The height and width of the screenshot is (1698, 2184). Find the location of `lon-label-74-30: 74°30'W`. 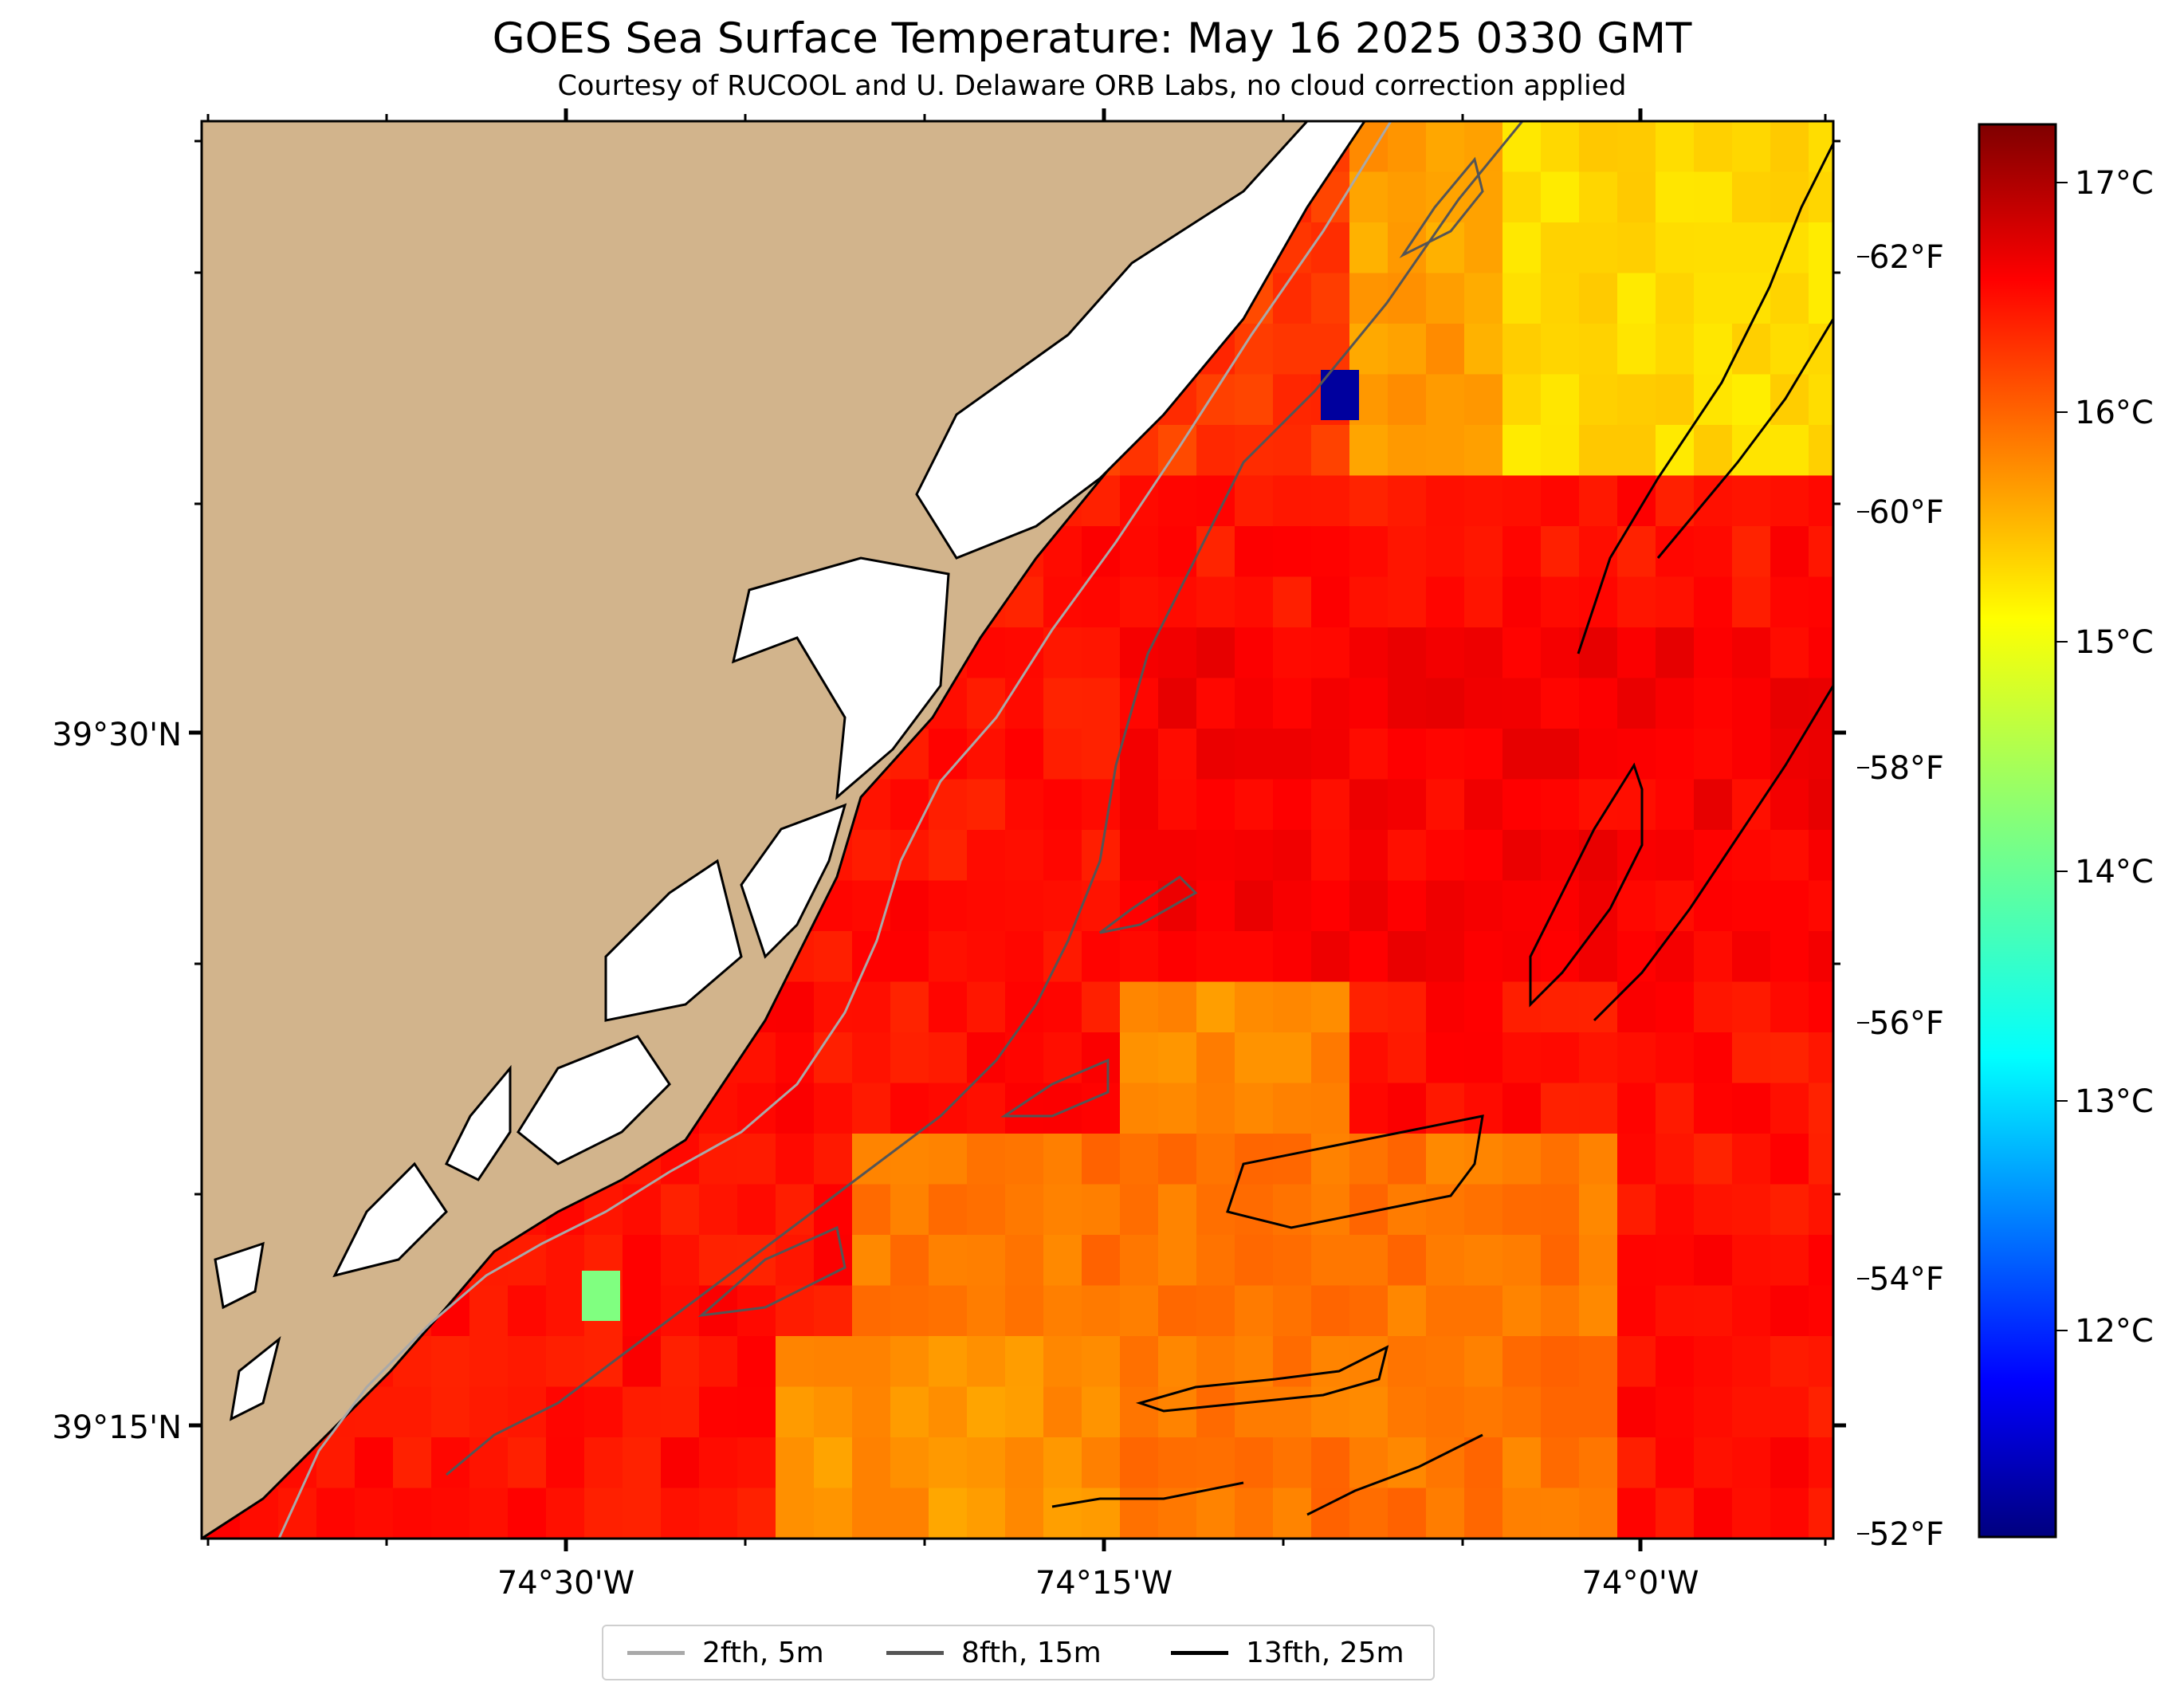

lon-label-74-30: 74°30'W is located at coordinates (565, 1583).